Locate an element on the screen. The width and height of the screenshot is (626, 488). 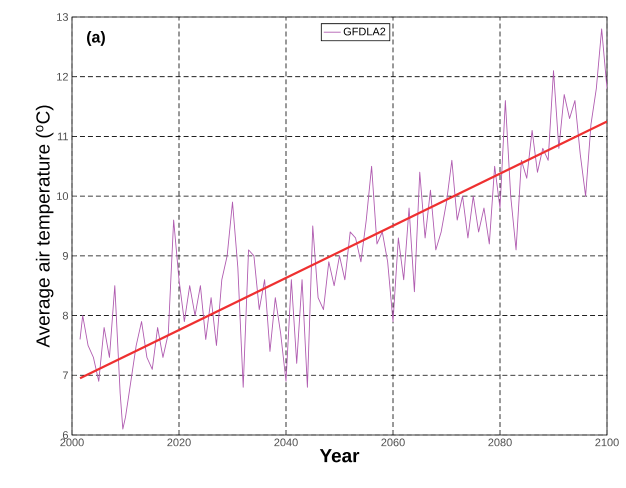
y-tick-label: 10 is located at coordinates (62, 196).